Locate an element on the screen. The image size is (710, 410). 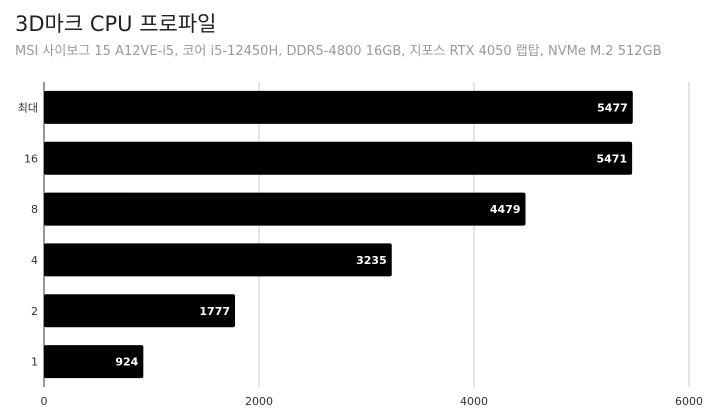
x-tick-label: 0 is located at coordinates (44, 401).